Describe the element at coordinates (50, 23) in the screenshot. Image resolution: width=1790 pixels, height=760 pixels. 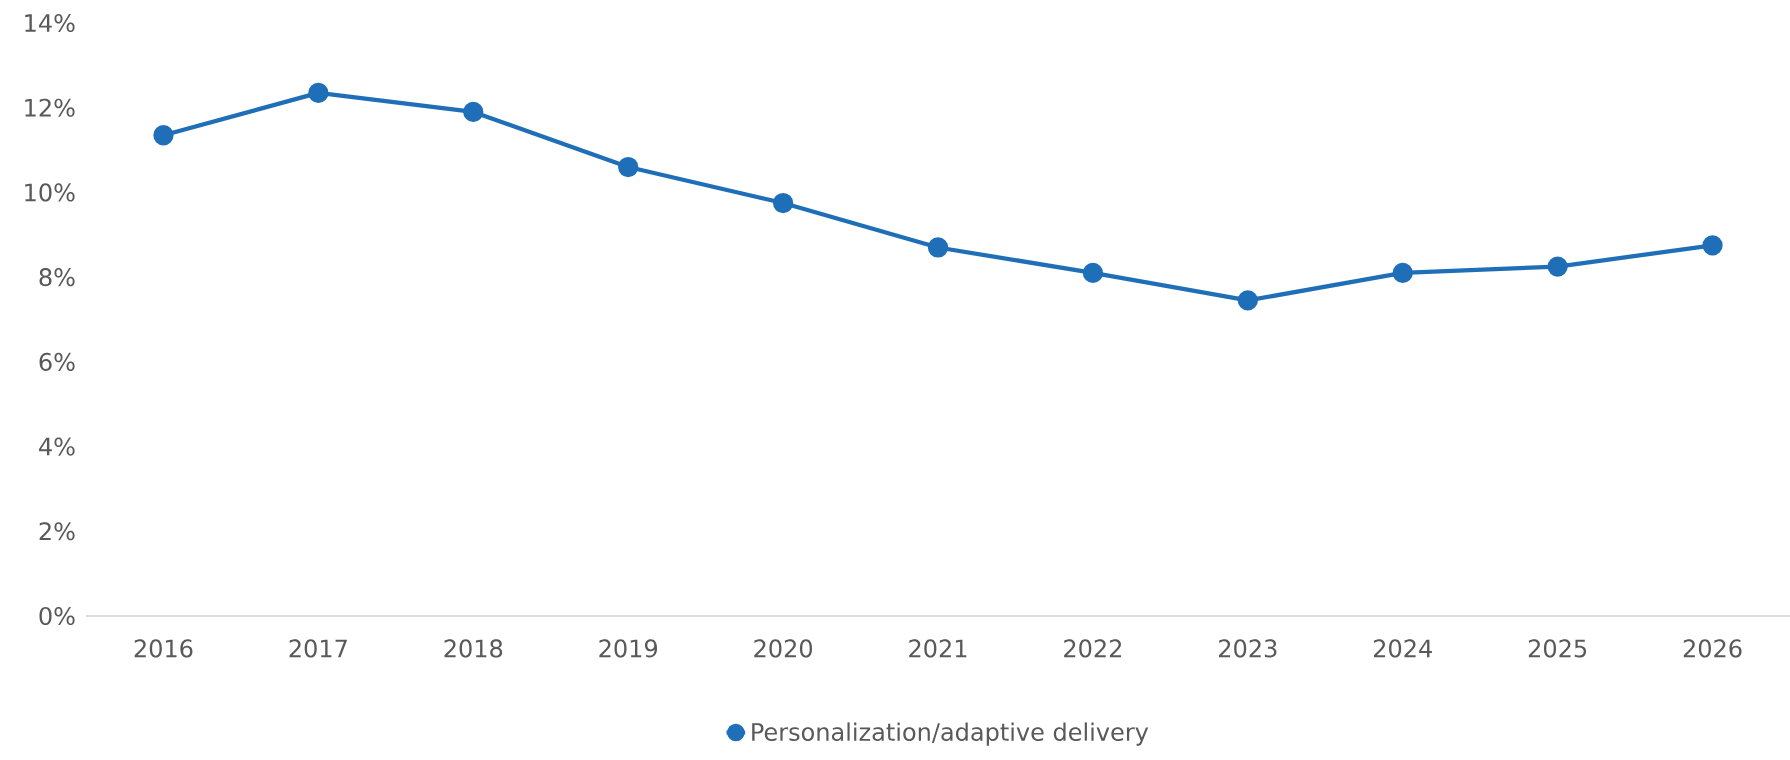
I see `y-tick-label: 14%` at that location.